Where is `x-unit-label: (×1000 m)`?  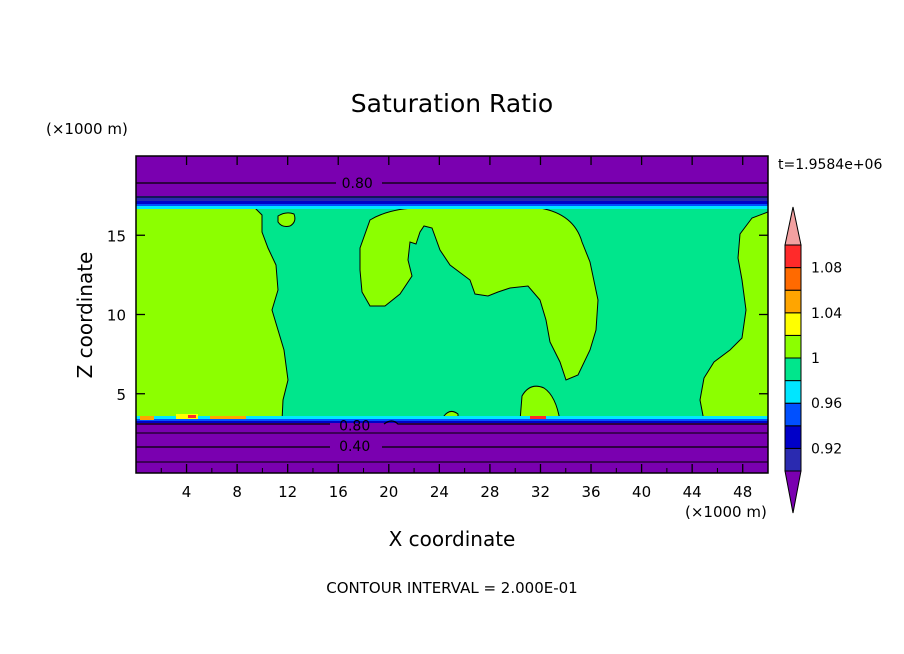
x-unit-label: (×1000 m) is located at coordinates (726, 512).